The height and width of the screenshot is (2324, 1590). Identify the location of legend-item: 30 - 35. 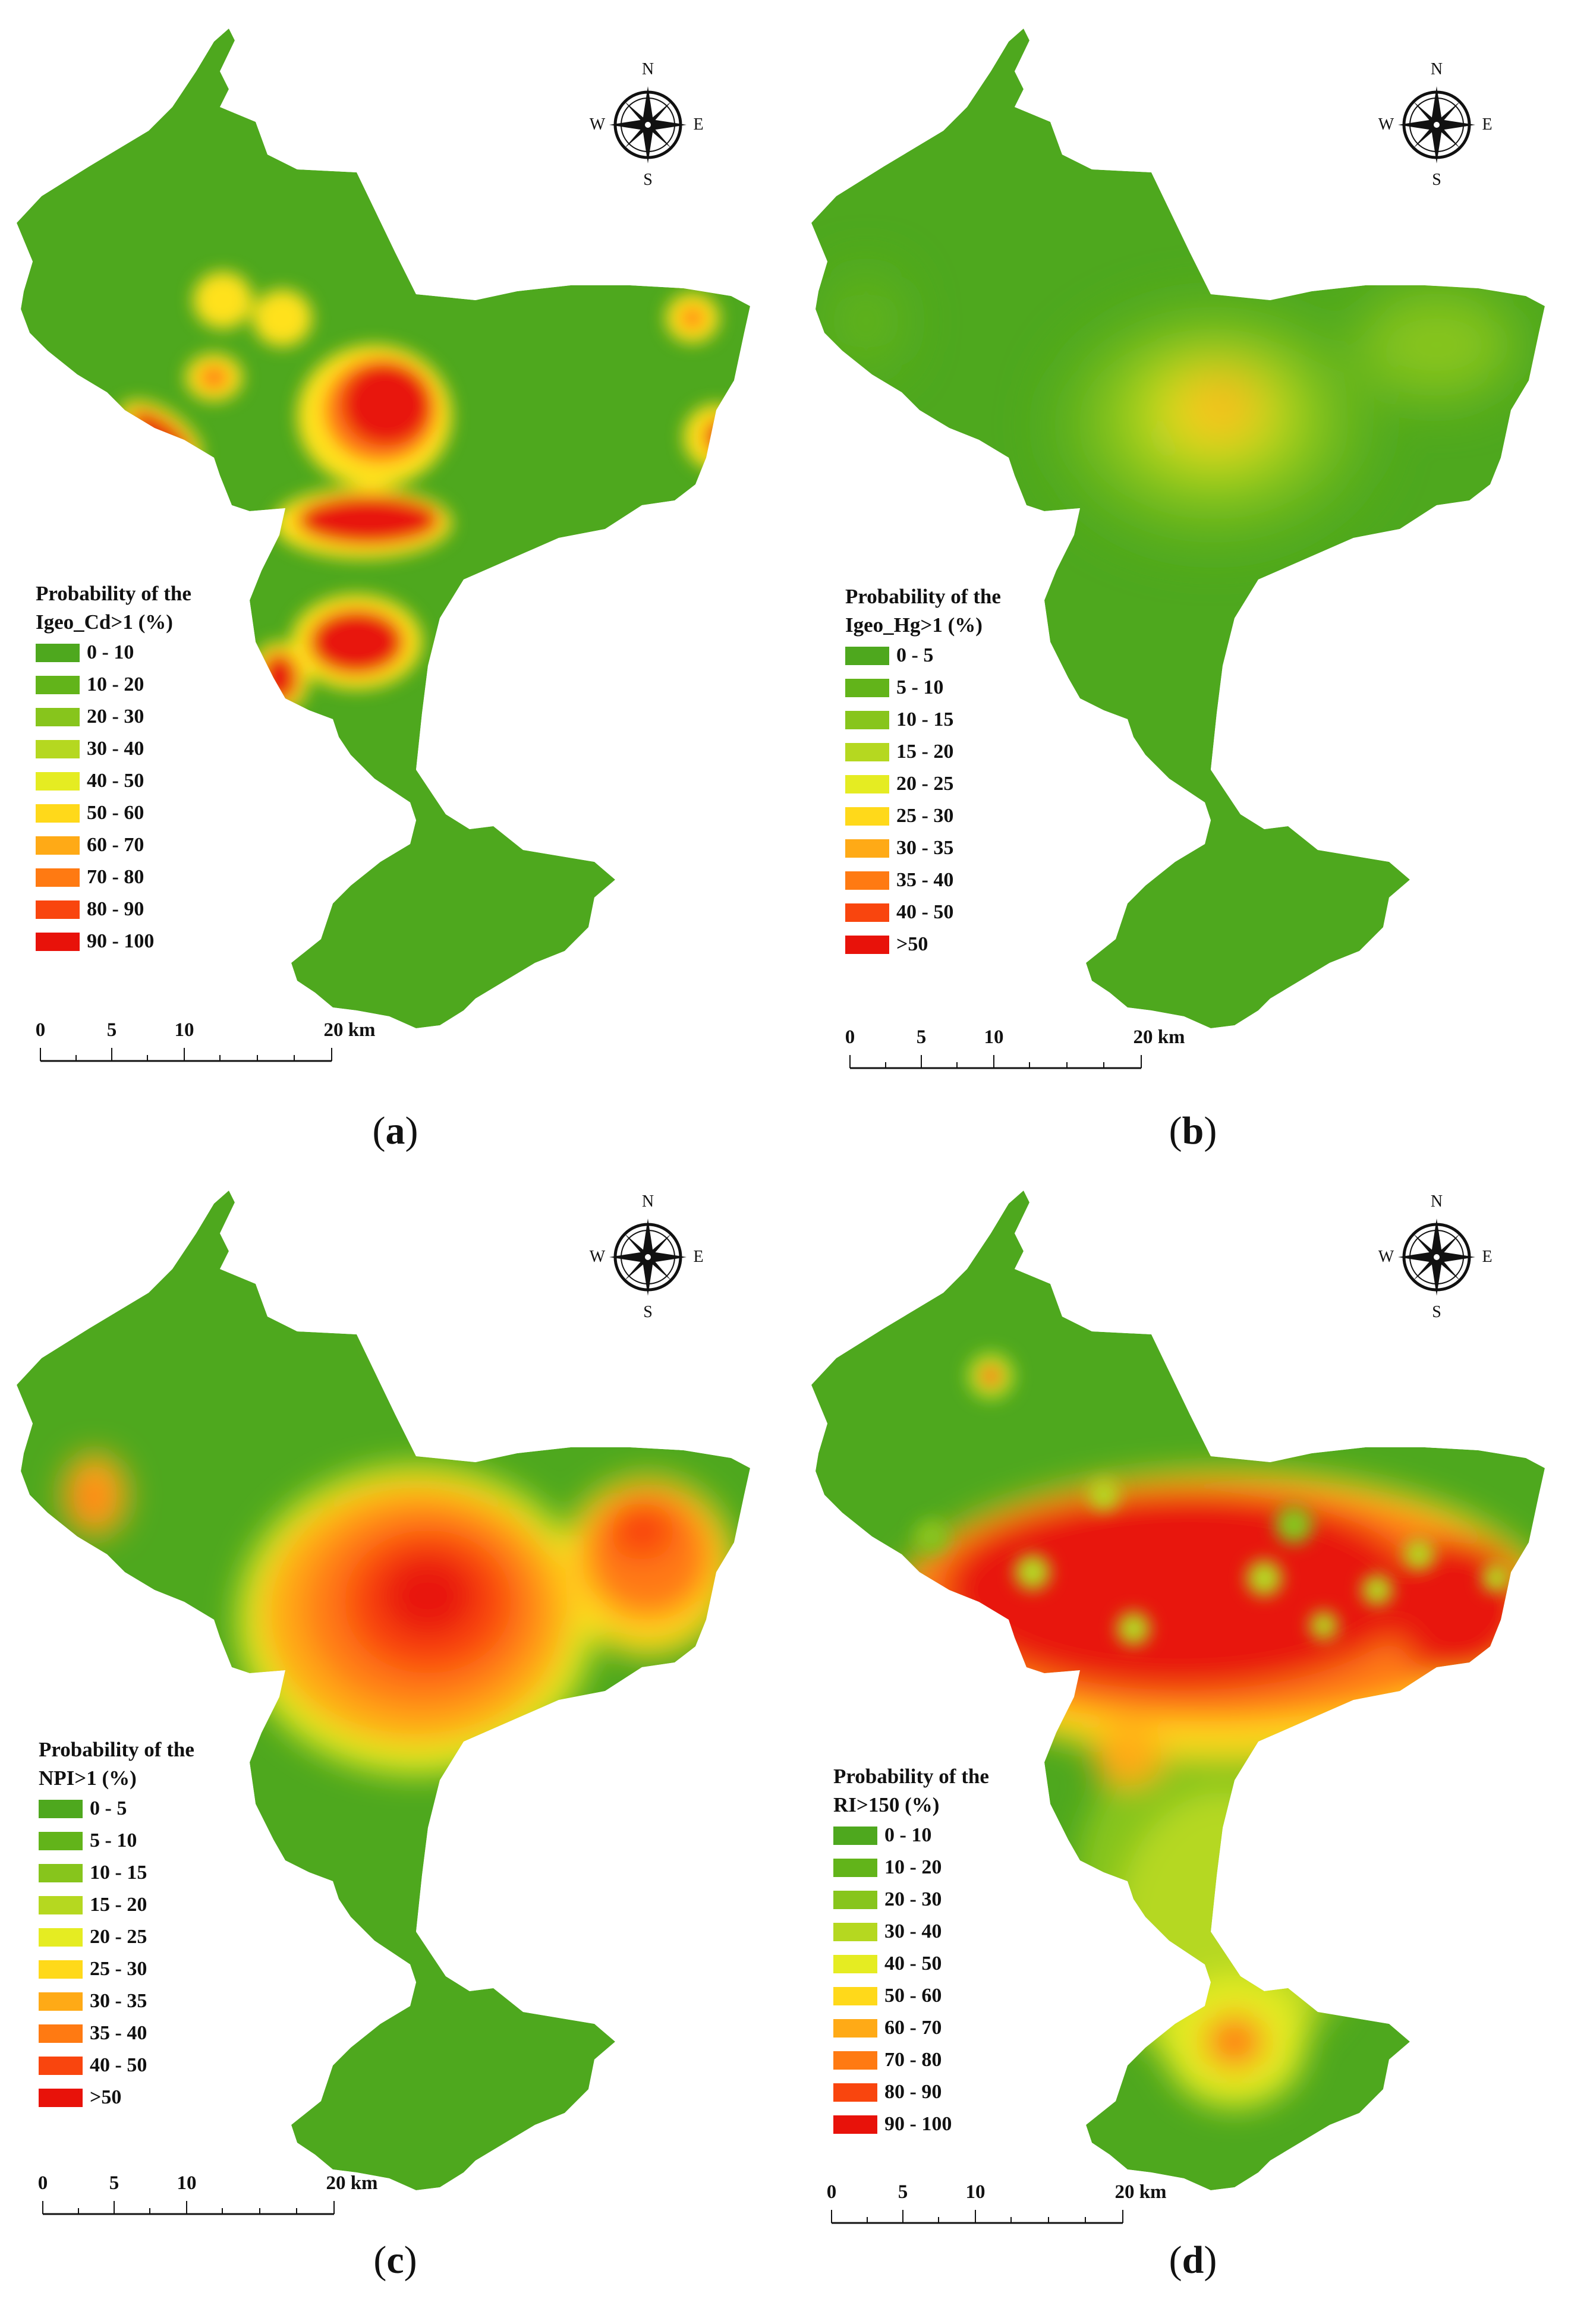
(923, 848).